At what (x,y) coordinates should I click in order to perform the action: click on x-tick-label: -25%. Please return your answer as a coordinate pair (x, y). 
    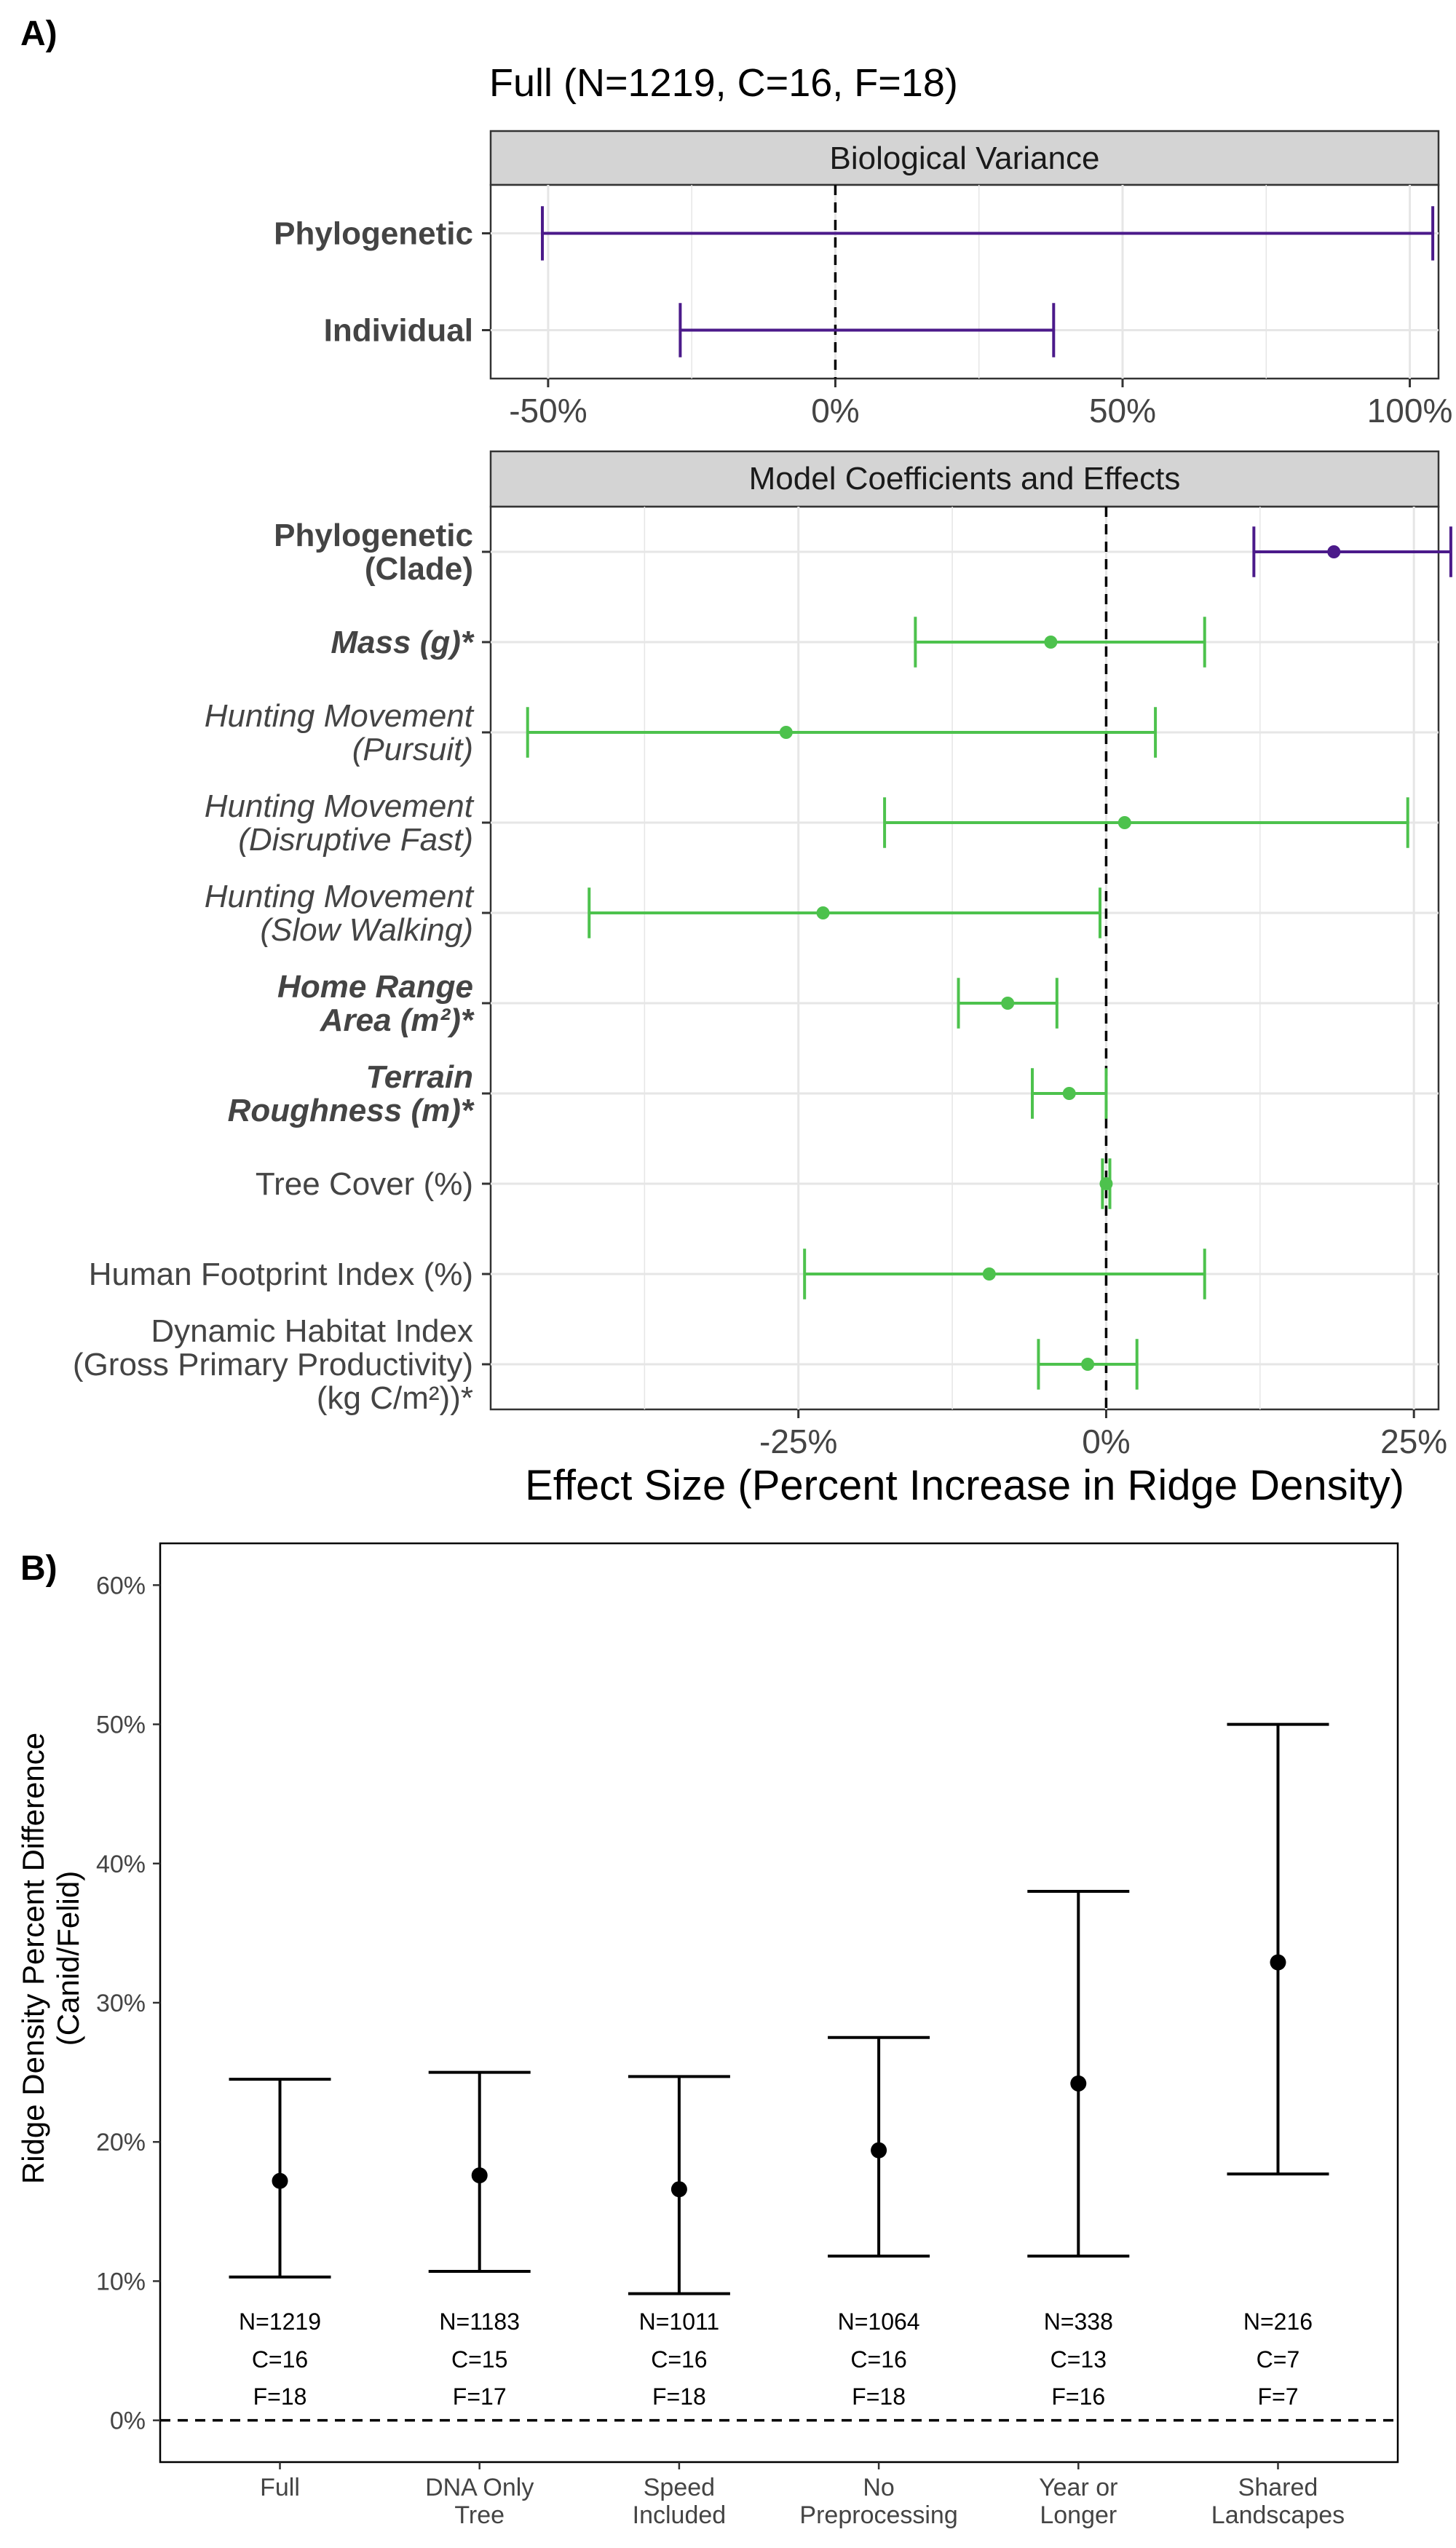
    Looking at the image, I should click on (798, 1441).